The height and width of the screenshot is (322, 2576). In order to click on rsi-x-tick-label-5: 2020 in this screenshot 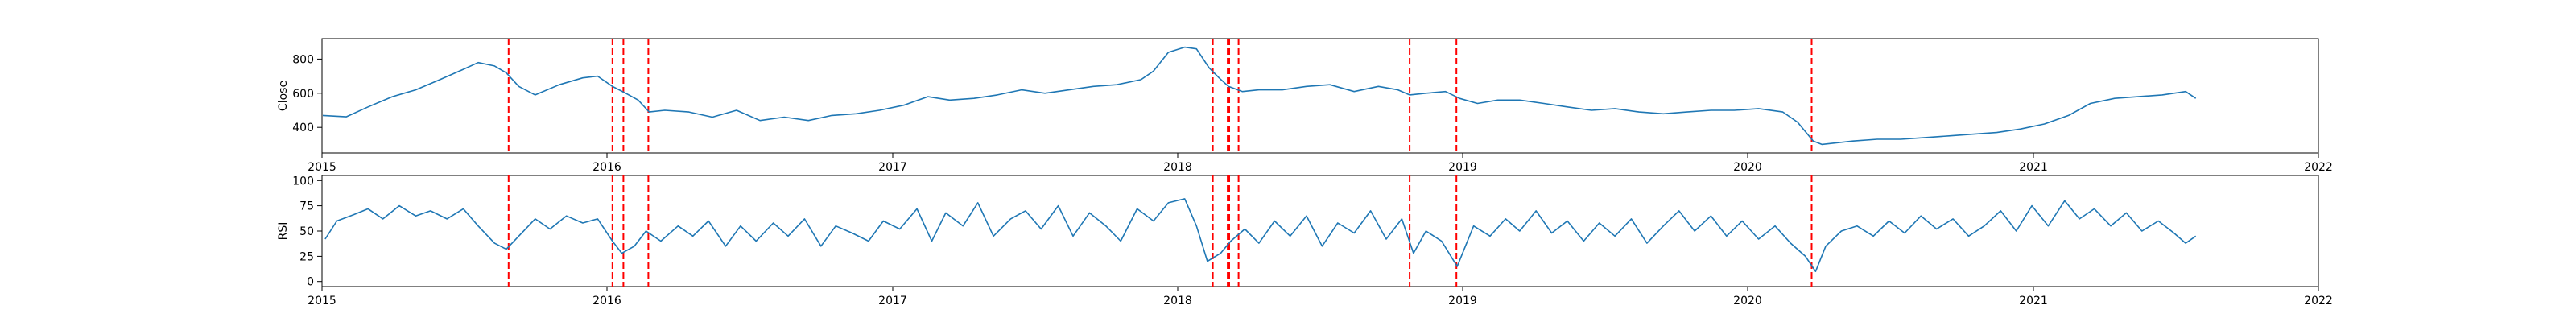, I will do `click(1747, 301)`.